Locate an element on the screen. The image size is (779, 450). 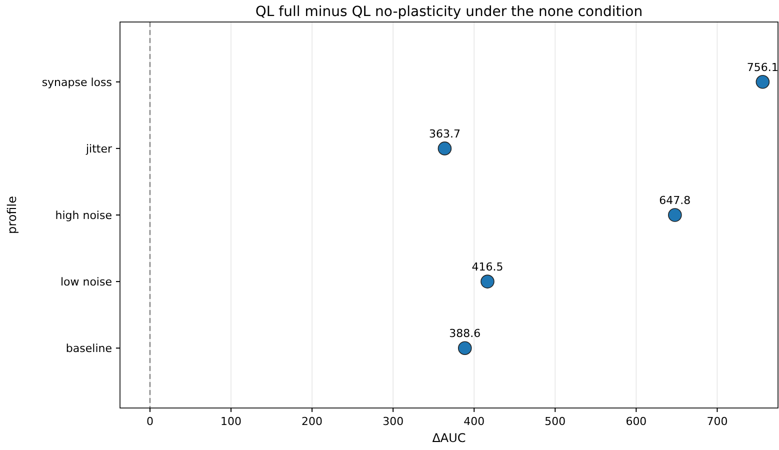
x-tick-label: 200 is located at coordinates (312, 421).